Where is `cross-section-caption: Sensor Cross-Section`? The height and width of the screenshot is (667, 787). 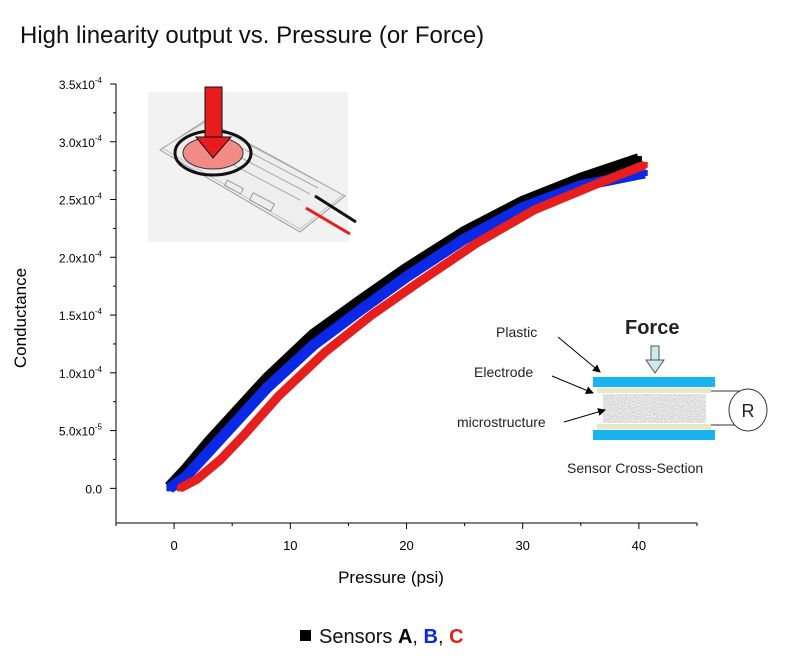
cross-section-caption: Sensor Cross-Section is located at coordinates (635, 468).